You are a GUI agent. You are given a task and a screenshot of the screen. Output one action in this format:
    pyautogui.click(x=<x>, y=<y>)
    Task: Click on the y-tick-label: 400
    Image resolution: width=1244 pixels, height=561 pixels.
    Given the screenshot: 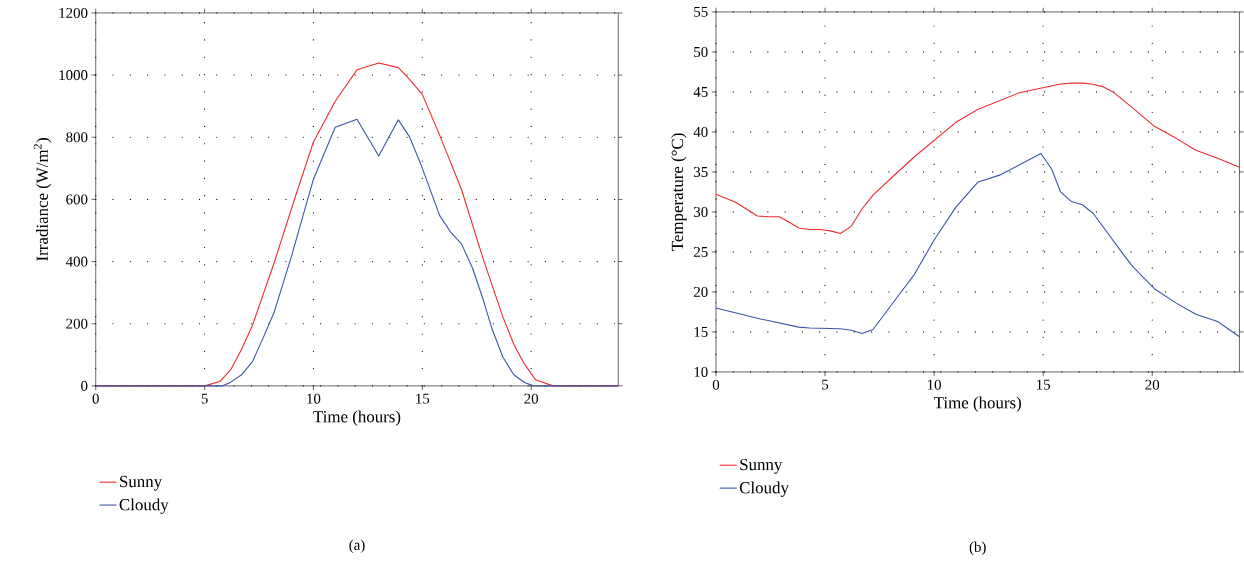 What is the action you would take?
    pyautogui.click(x=76, y=261)
    